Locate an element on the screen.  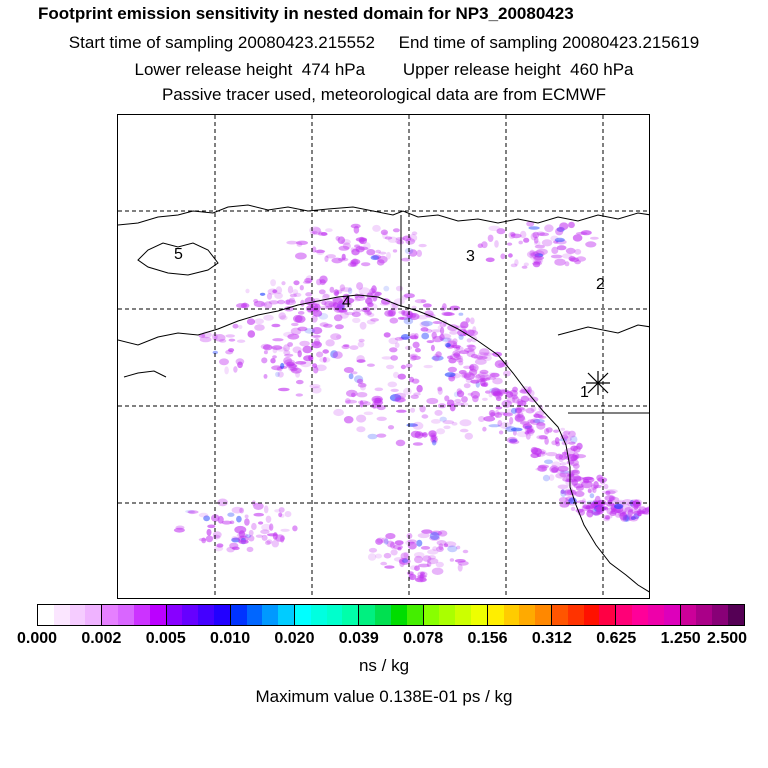
station-label-2: 2 is located at coordinates (600, 284).